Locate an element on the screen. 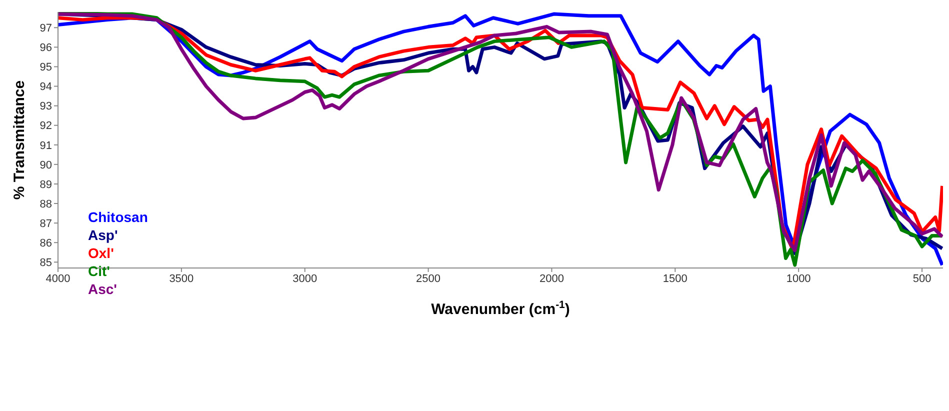 This screenshot has width=949, height=411. y-tick-label: 93 is located at coordinates (46, 106).